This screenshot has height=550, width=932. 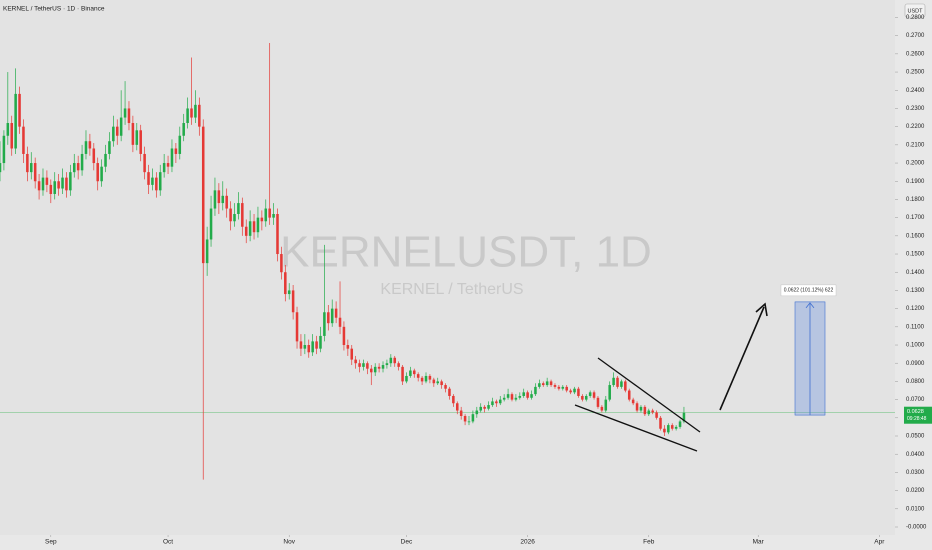 What do you see at coordinates (915, 309) in the screenshot?
I see `y-tick-label: 0.1200` at bounding box center [915, 309].